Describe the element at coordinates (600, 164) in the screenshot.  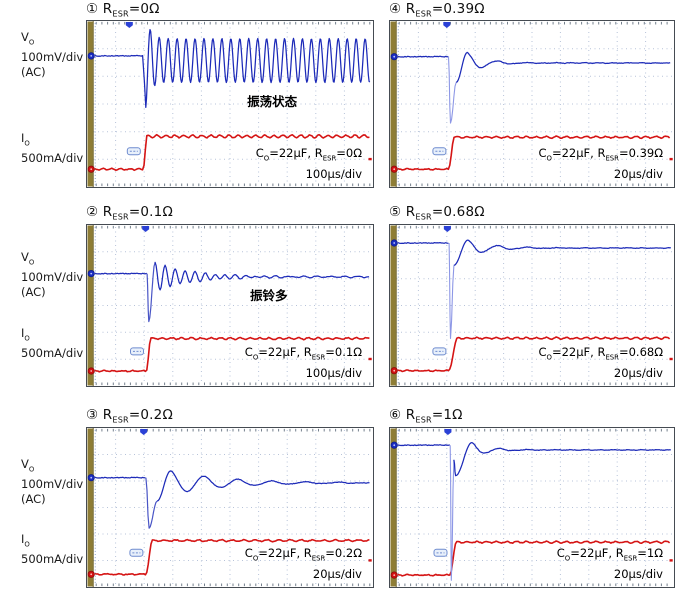
I see `scope-caption: CO=22μF, RESR=0.39Ω 20μs/div` at that location.